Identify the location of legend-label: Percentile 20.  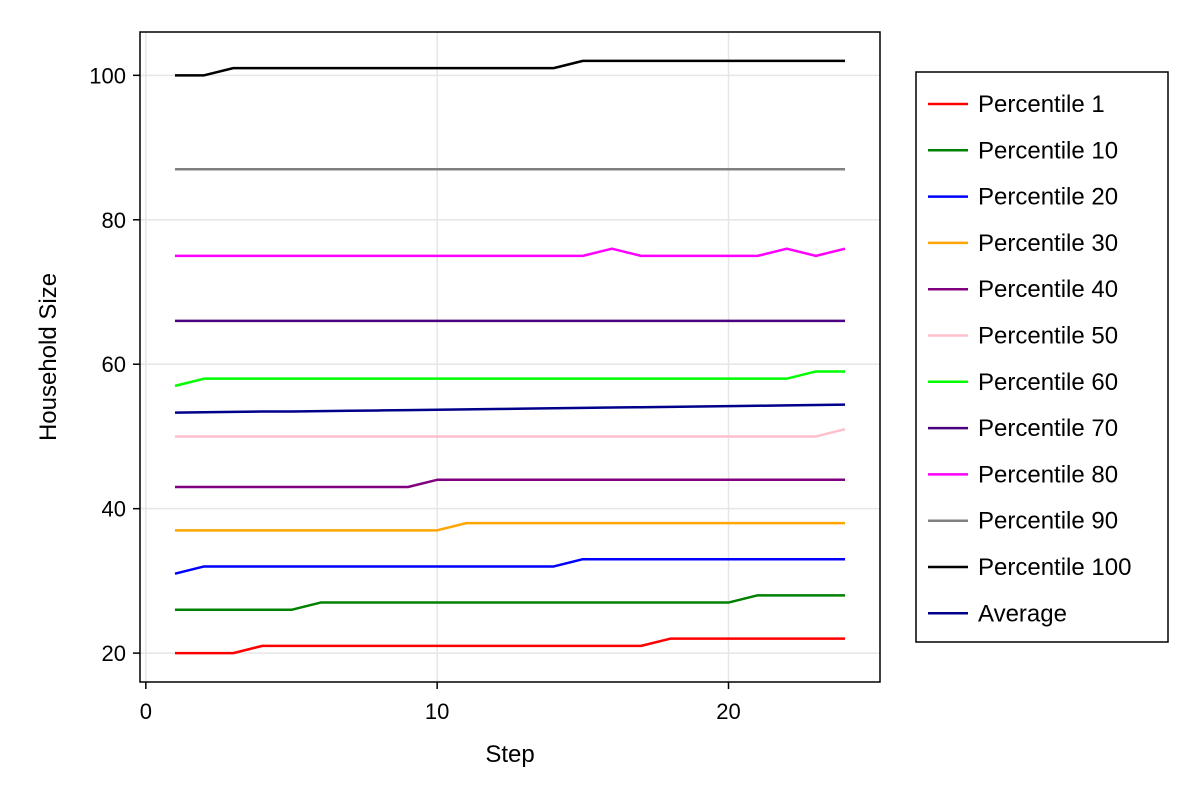
(1048, 197).